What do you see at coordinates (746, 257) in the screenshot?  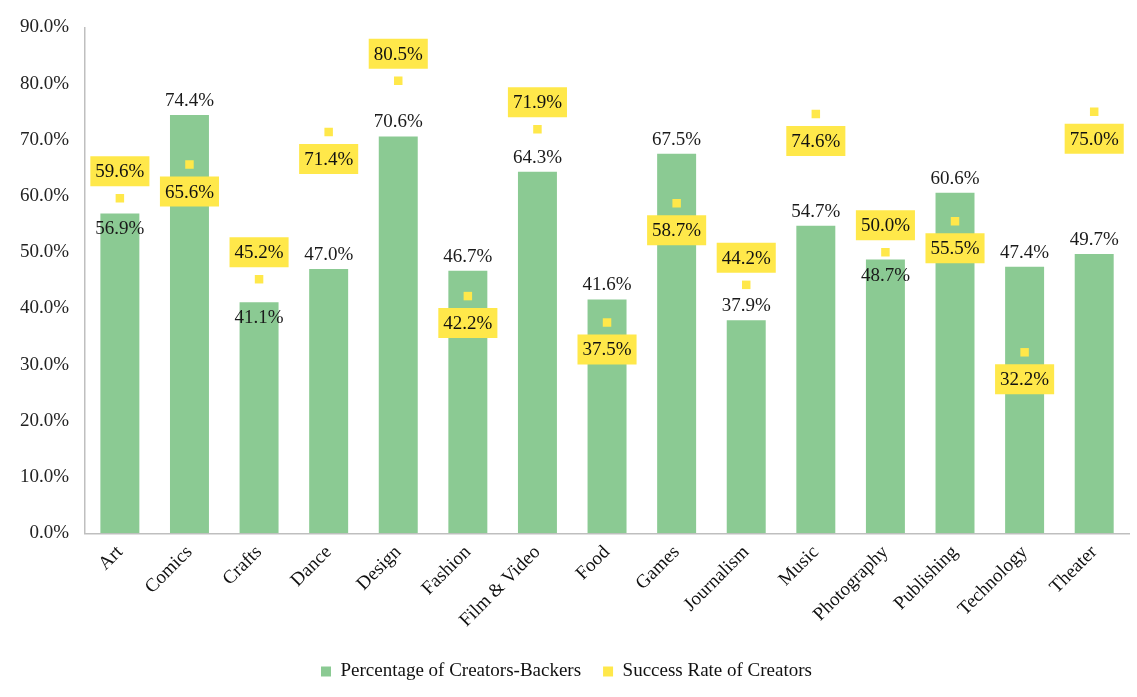 I see `data-label: 44.2%` at bounding box center [746, 257].